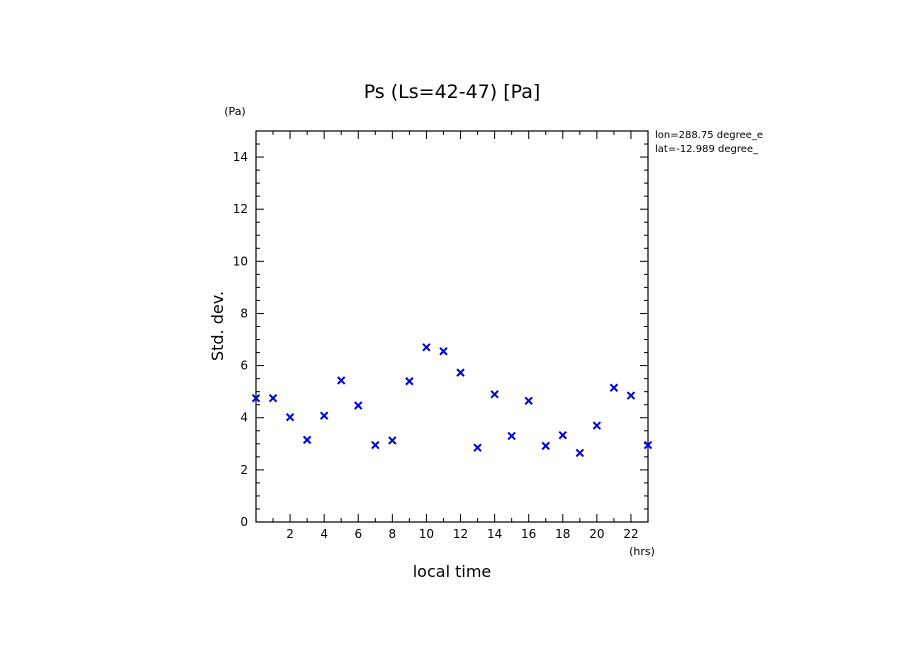 Image resolution: width=904 pixels, height=654 pixels. What do you see at coordinates (460, 534) in the screenshot?
I see `x-tick-label: 12` at bounding box center [460, 534].